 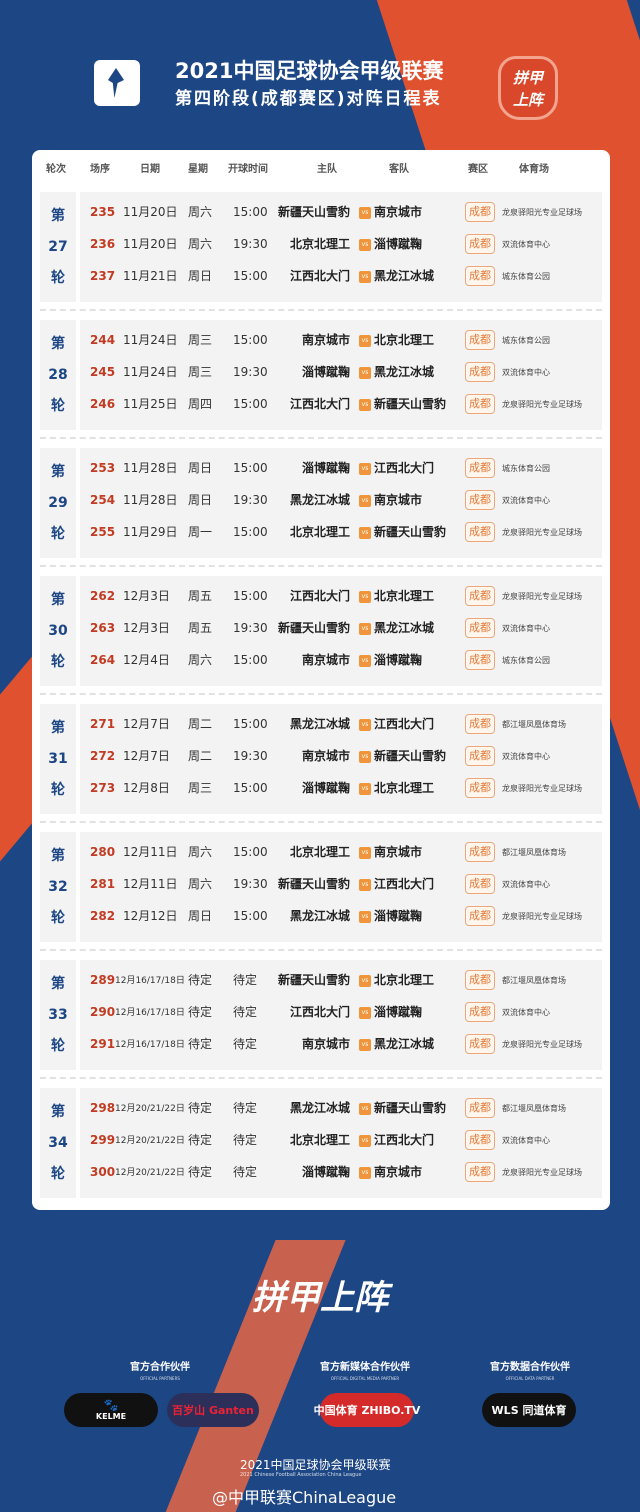 I want to click on away-team: 新疆天山雪豹, so click(x=410, y=756).